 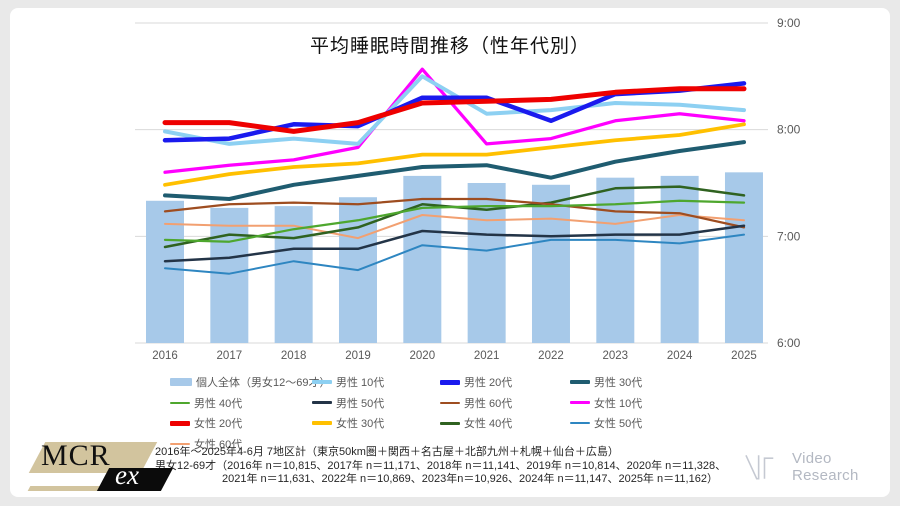 I want to click on legend-item: 女性 20代, so click(x=241, y=423).